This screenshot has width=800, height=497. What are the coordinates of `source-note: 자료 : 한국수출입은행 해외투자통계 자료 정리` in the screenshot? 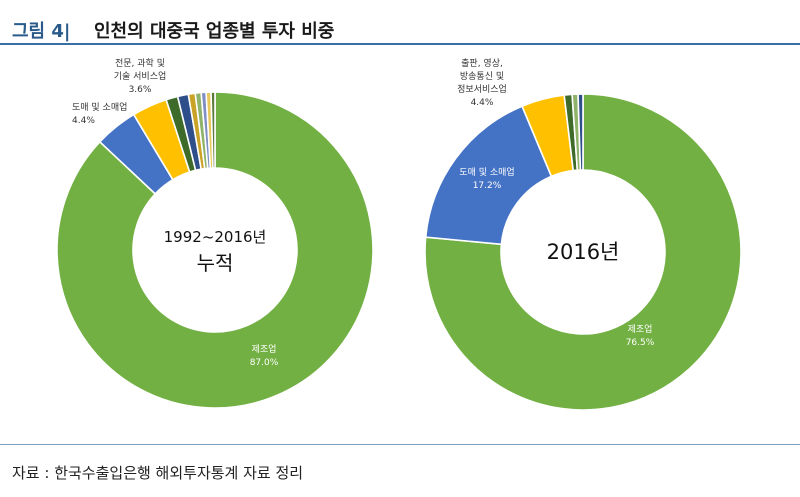 It's located at (158, 473).